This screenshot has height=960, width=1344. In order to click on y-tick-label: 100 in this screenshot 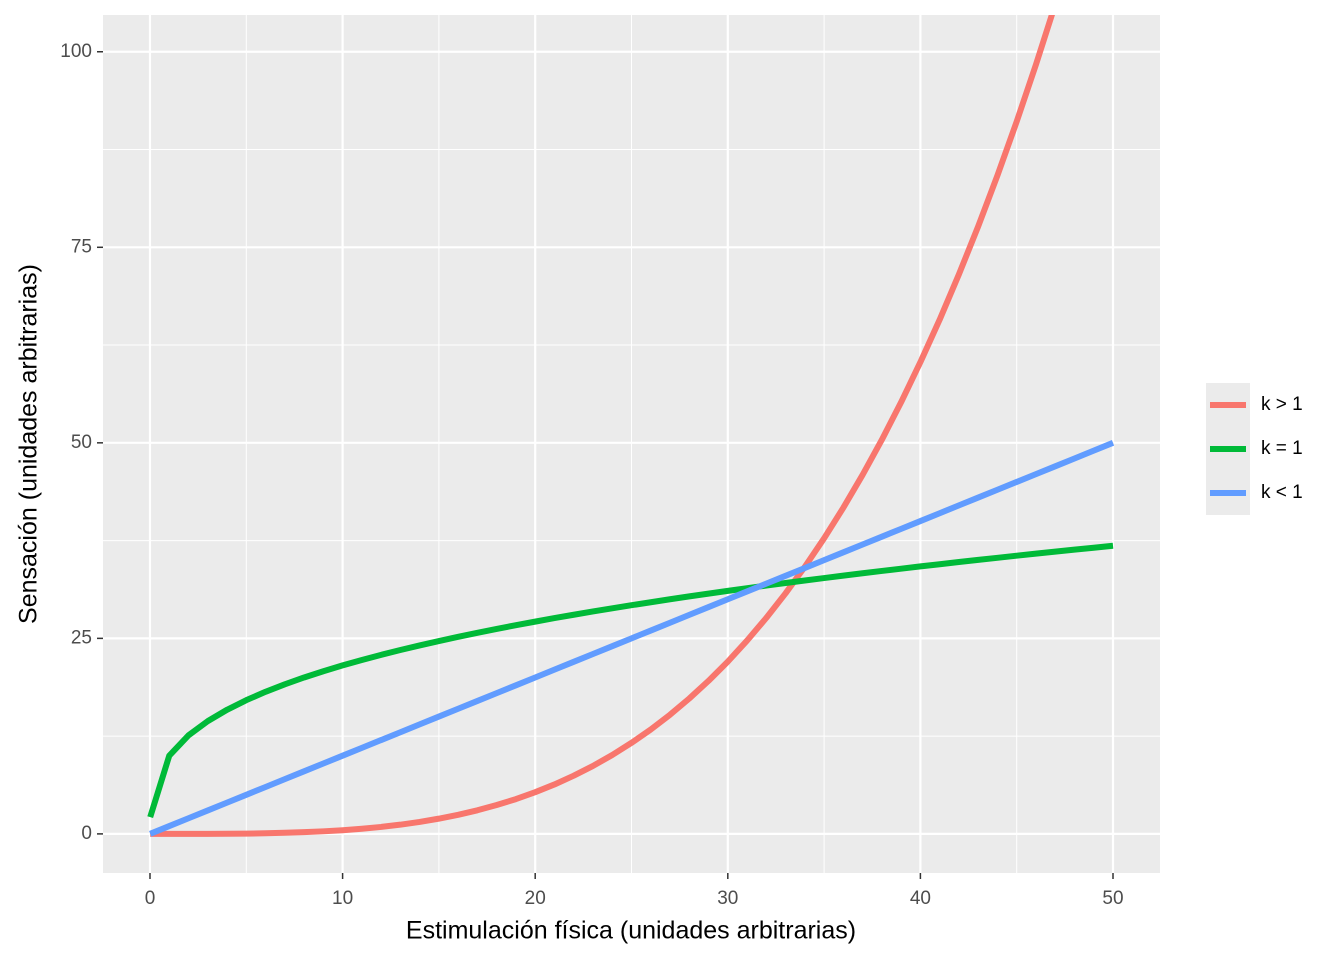, I will do `click(76, 51)`.